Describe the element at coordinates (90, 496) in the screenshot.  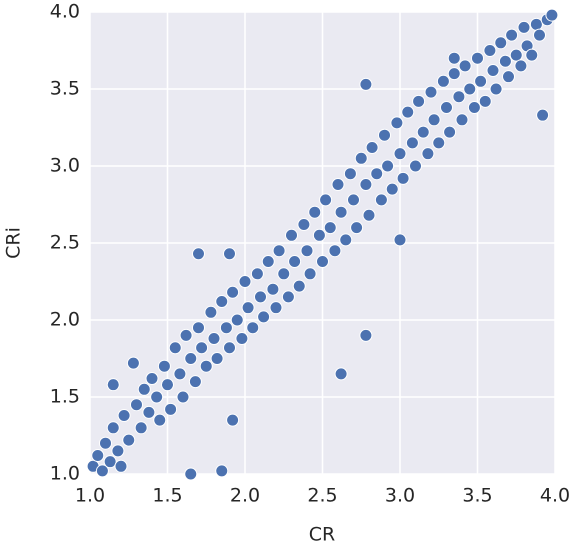
I see `x-tick-label: 1.0` at that location.